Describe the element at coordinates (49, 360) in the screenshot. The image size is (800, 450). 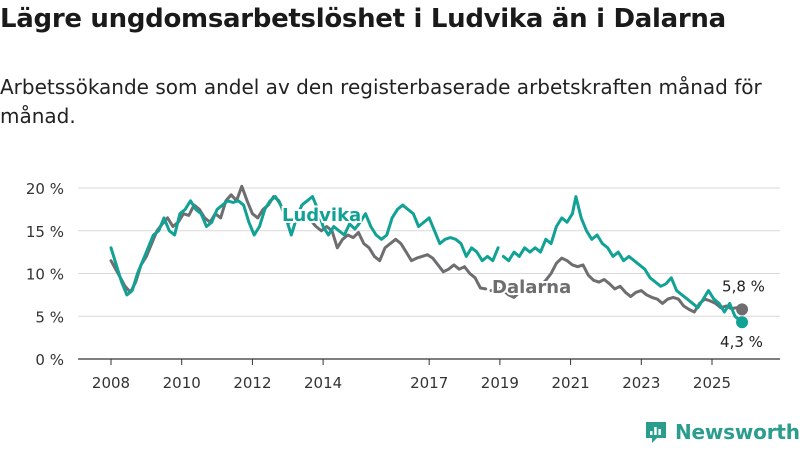
I see `y-tick-label: 0 %` at that location.